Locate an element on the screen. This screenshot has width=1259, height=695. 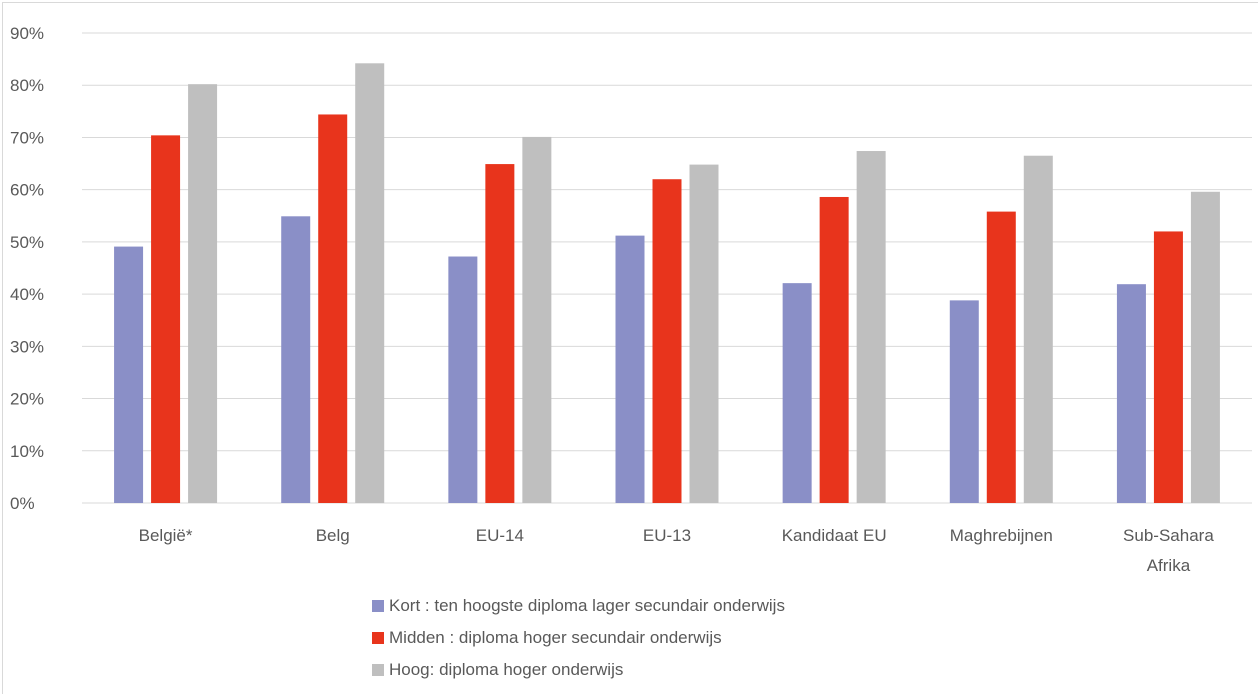
legend-item-hoog: Hoog: diploma hoger onderwijs is located at coordinates (578, 670).